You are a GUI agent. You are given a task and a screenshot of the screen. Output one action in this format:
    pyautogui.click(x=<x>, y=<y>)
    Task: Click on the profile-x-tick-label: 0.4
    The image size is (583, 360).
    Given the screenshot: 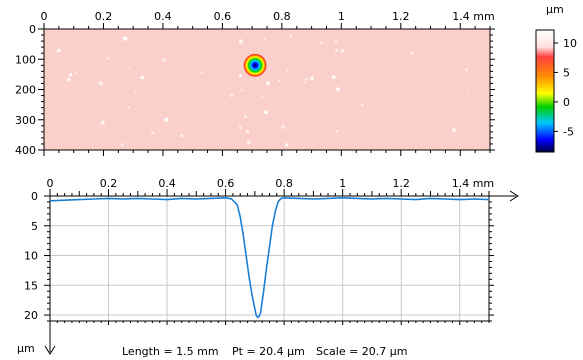 What is the action you would take?
    pyautogui.click(x=167, y=183)
    